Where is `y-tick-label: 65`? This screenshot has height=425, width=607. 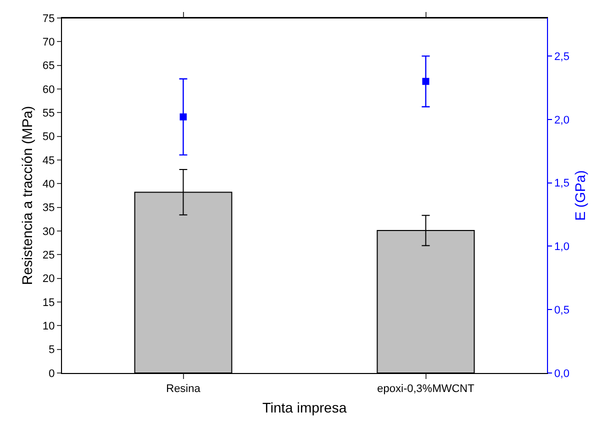 y-tick-label: 65 is located at coordinates (48, 66).